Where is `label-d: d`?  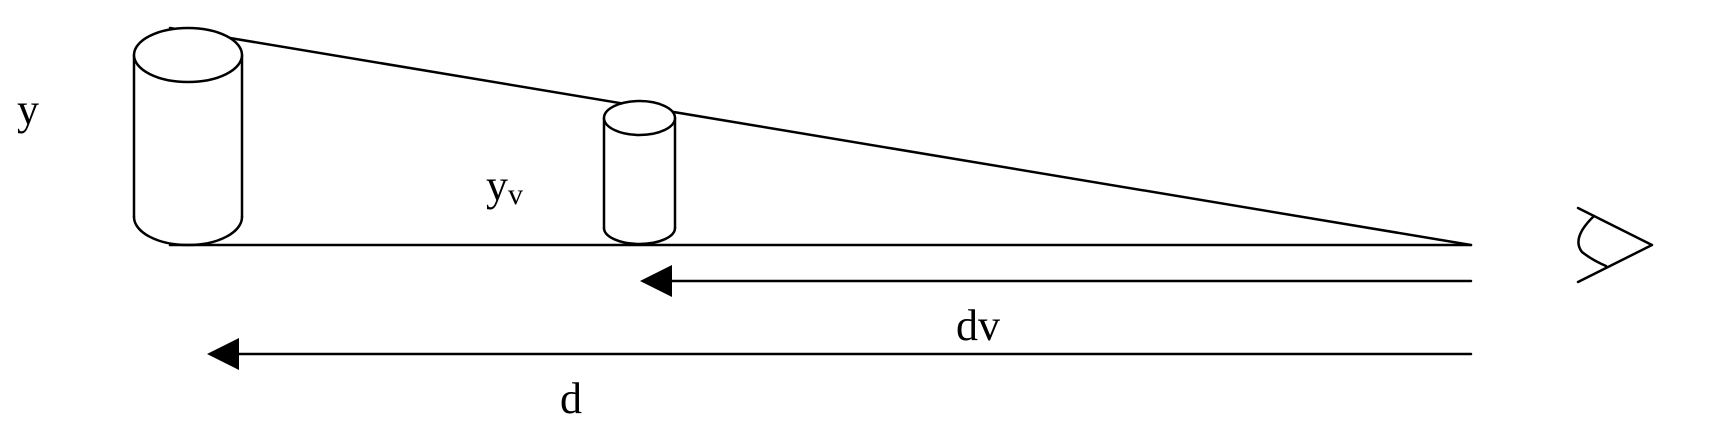
label-d: d is located at coordinates (571, 398).